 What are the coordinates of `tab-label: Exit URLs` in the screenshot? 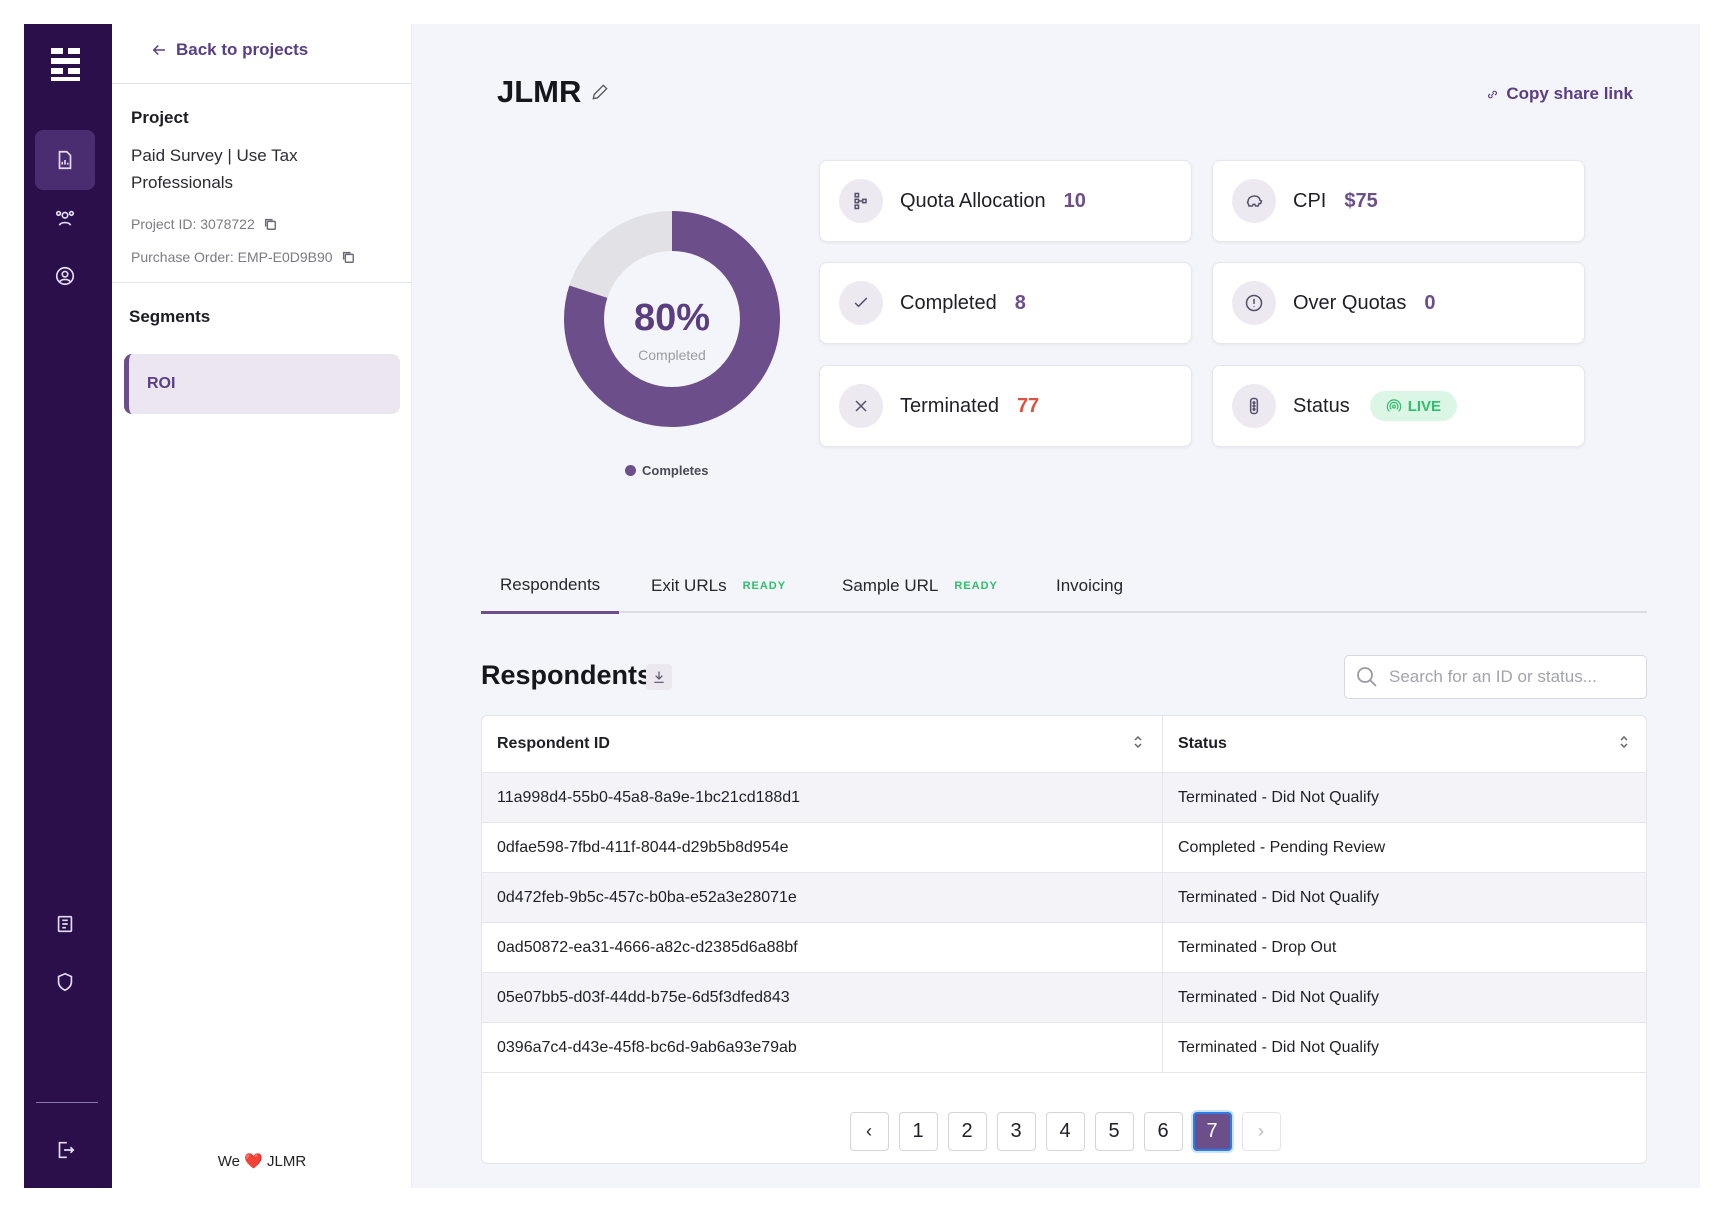 It's located at (689, 585).